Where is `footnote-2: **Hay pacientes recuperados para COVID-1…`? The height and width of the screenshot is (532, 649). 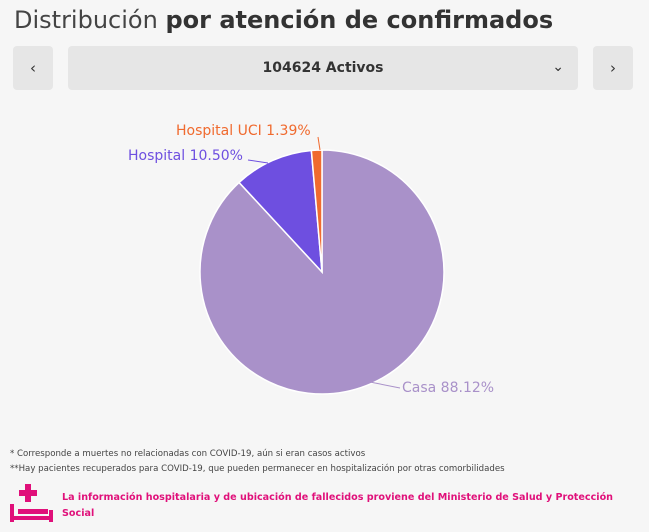
footnote-2: **Hay pacientes recuperados para COVID-1… is located at coordinates (257, 469).